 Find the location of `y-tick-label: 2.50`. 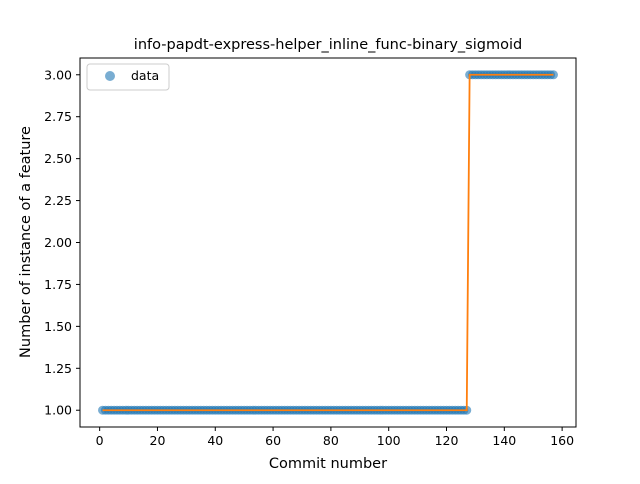

y-tick-label: 2.50 is located at coordinates (58, 158).